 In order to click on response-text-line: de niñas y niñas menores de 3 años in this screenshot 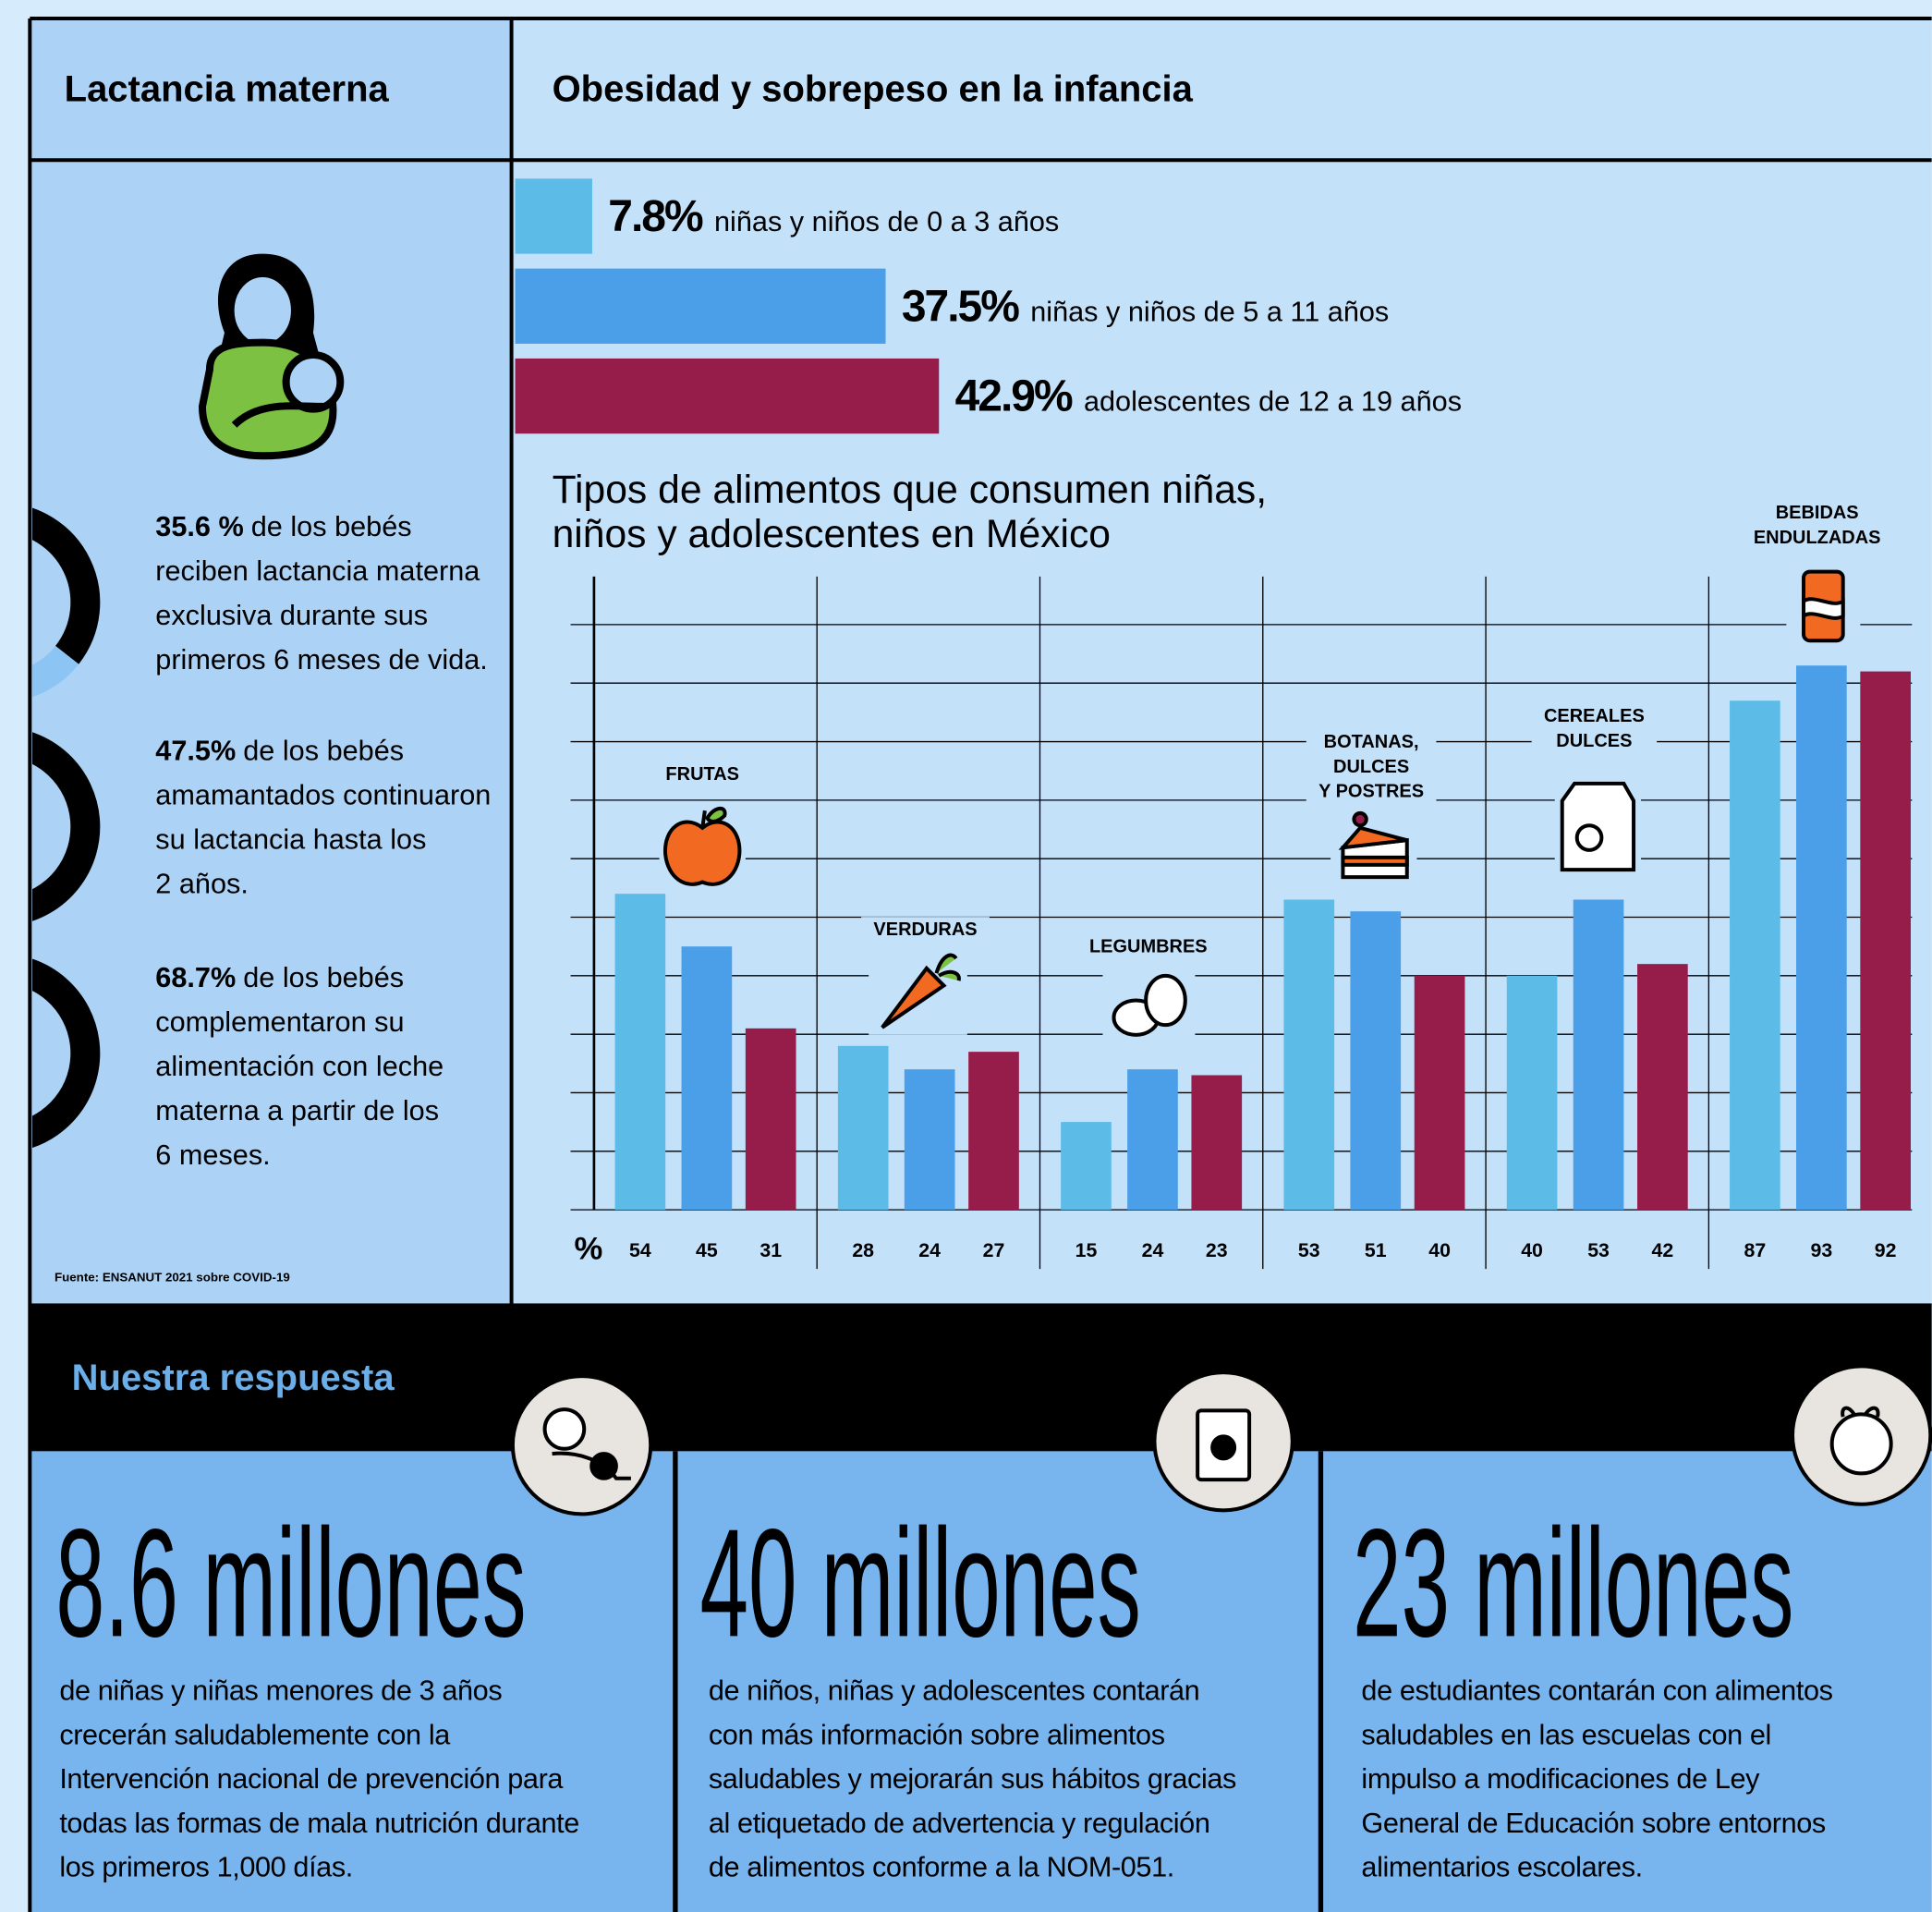, I will do `click(280, 1691)`.